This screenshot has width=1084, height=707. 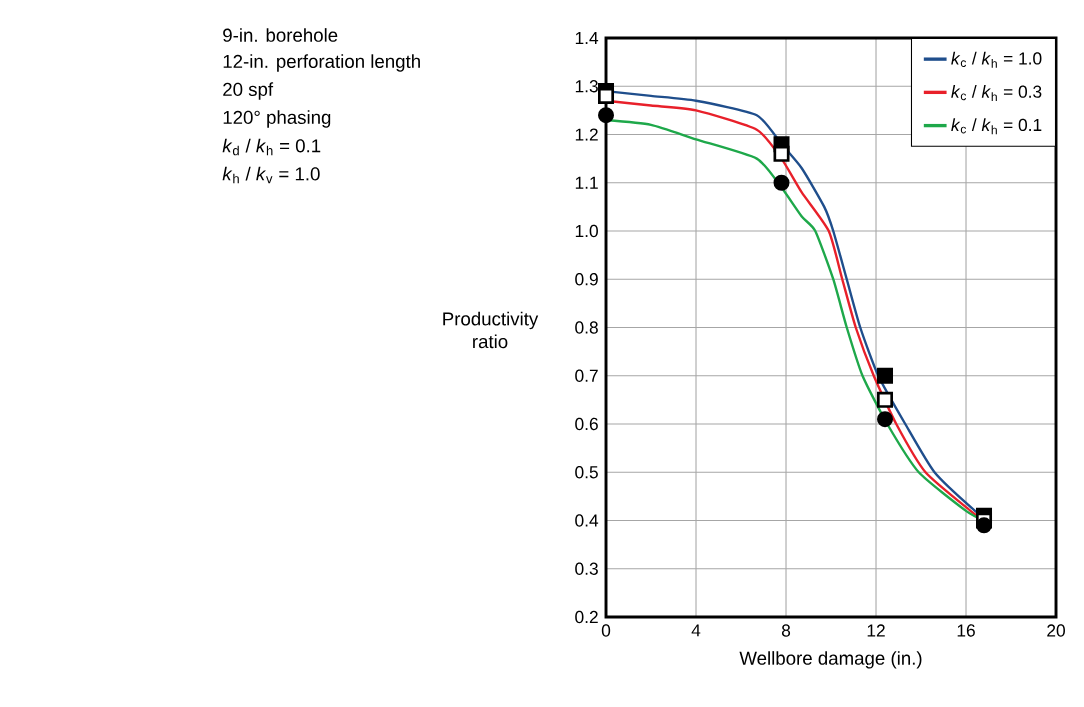 What do you see at coordinates (587, 520) in the screenshot?
I see `y-tick-label: 0.4` at bounding box center [587, 520].